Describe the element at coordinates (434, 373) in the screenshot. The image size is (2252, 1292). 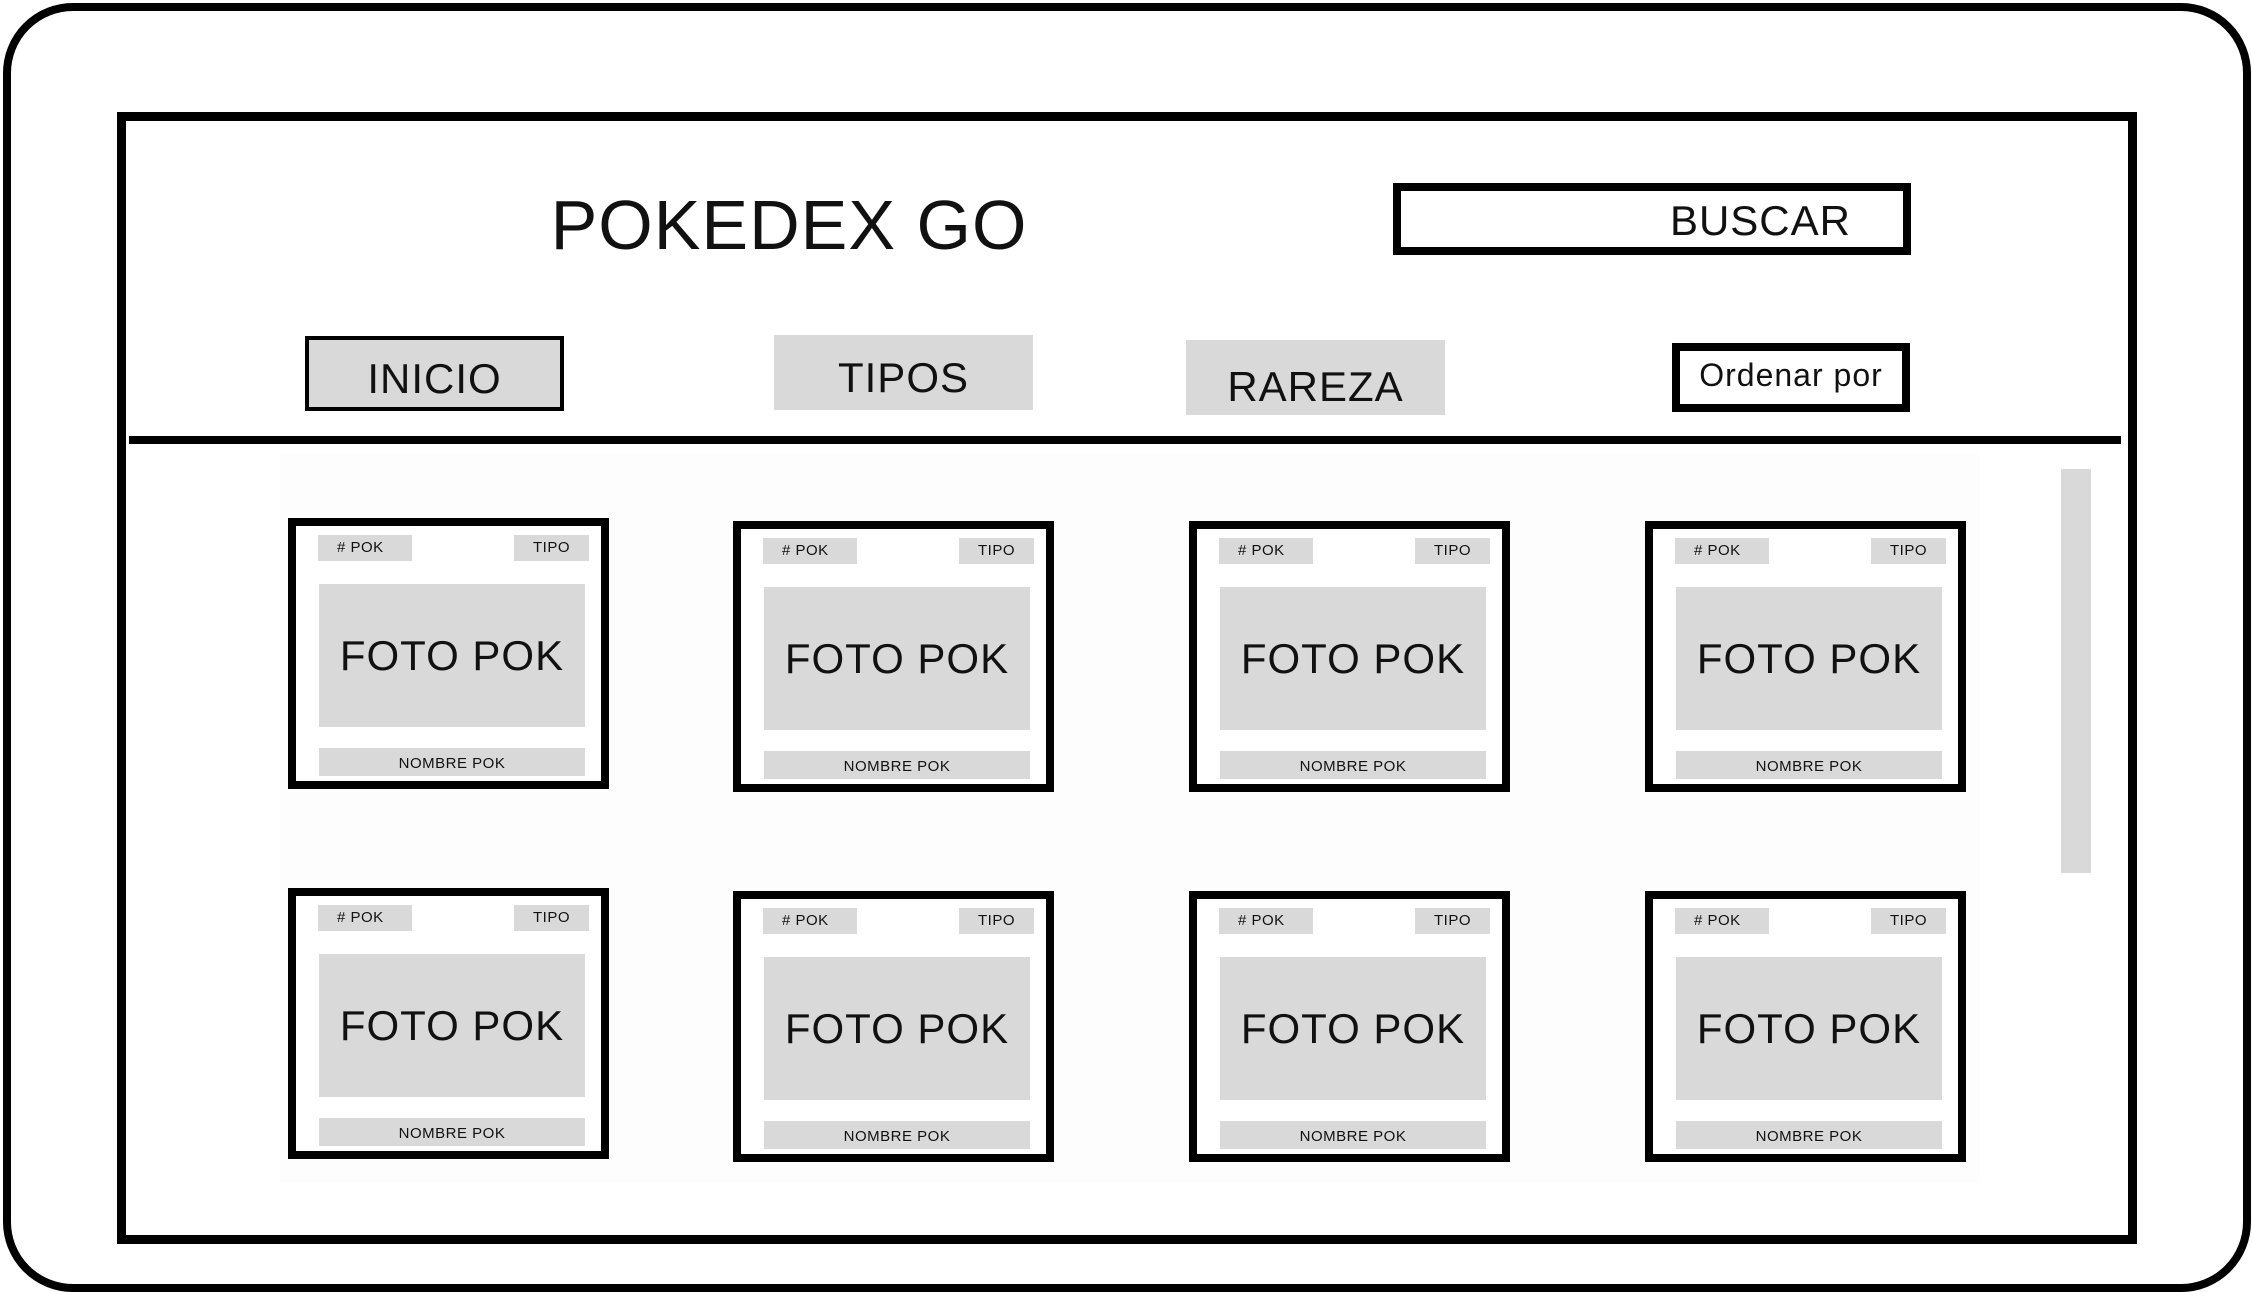
I see `nav-inicio-button: INICIO` at that location.